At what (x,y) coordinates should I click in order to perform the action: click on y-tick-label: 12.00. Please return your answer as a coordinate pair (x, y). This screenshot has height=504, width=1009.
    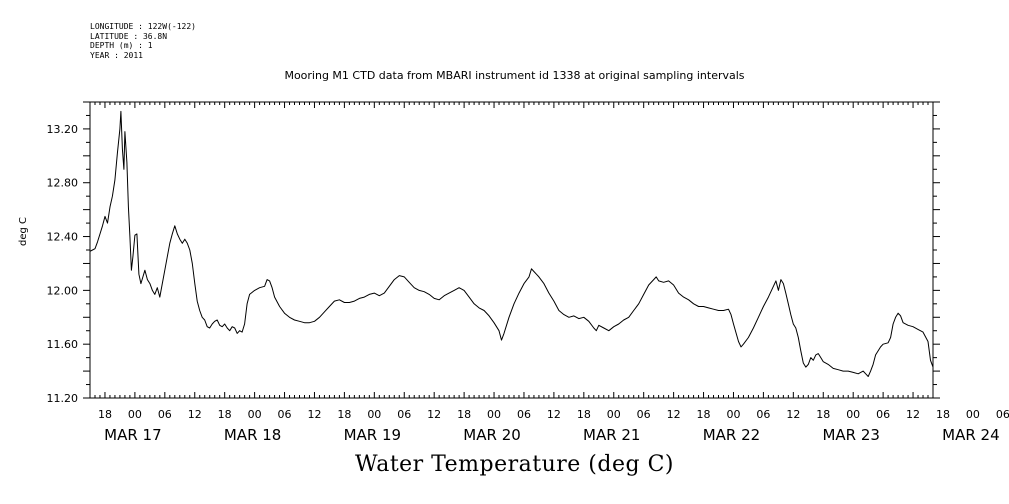
    Looking at the image, I should click on (63, 290).